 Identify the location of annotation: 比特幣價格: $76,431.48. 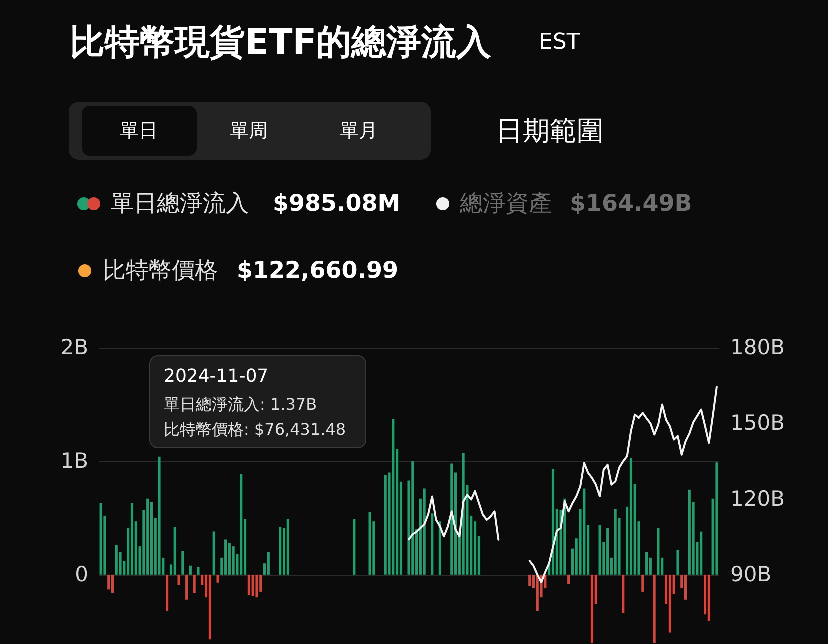
(255, 429).